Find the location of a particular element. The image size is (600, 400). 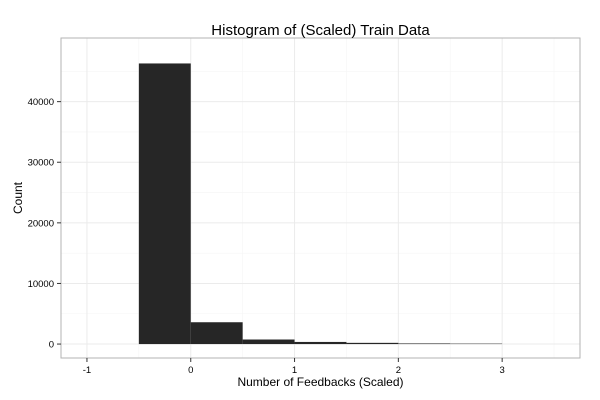

y-axis-ticks: 0 10000 20000 30000 40000 is located at coordinates (44, 224).